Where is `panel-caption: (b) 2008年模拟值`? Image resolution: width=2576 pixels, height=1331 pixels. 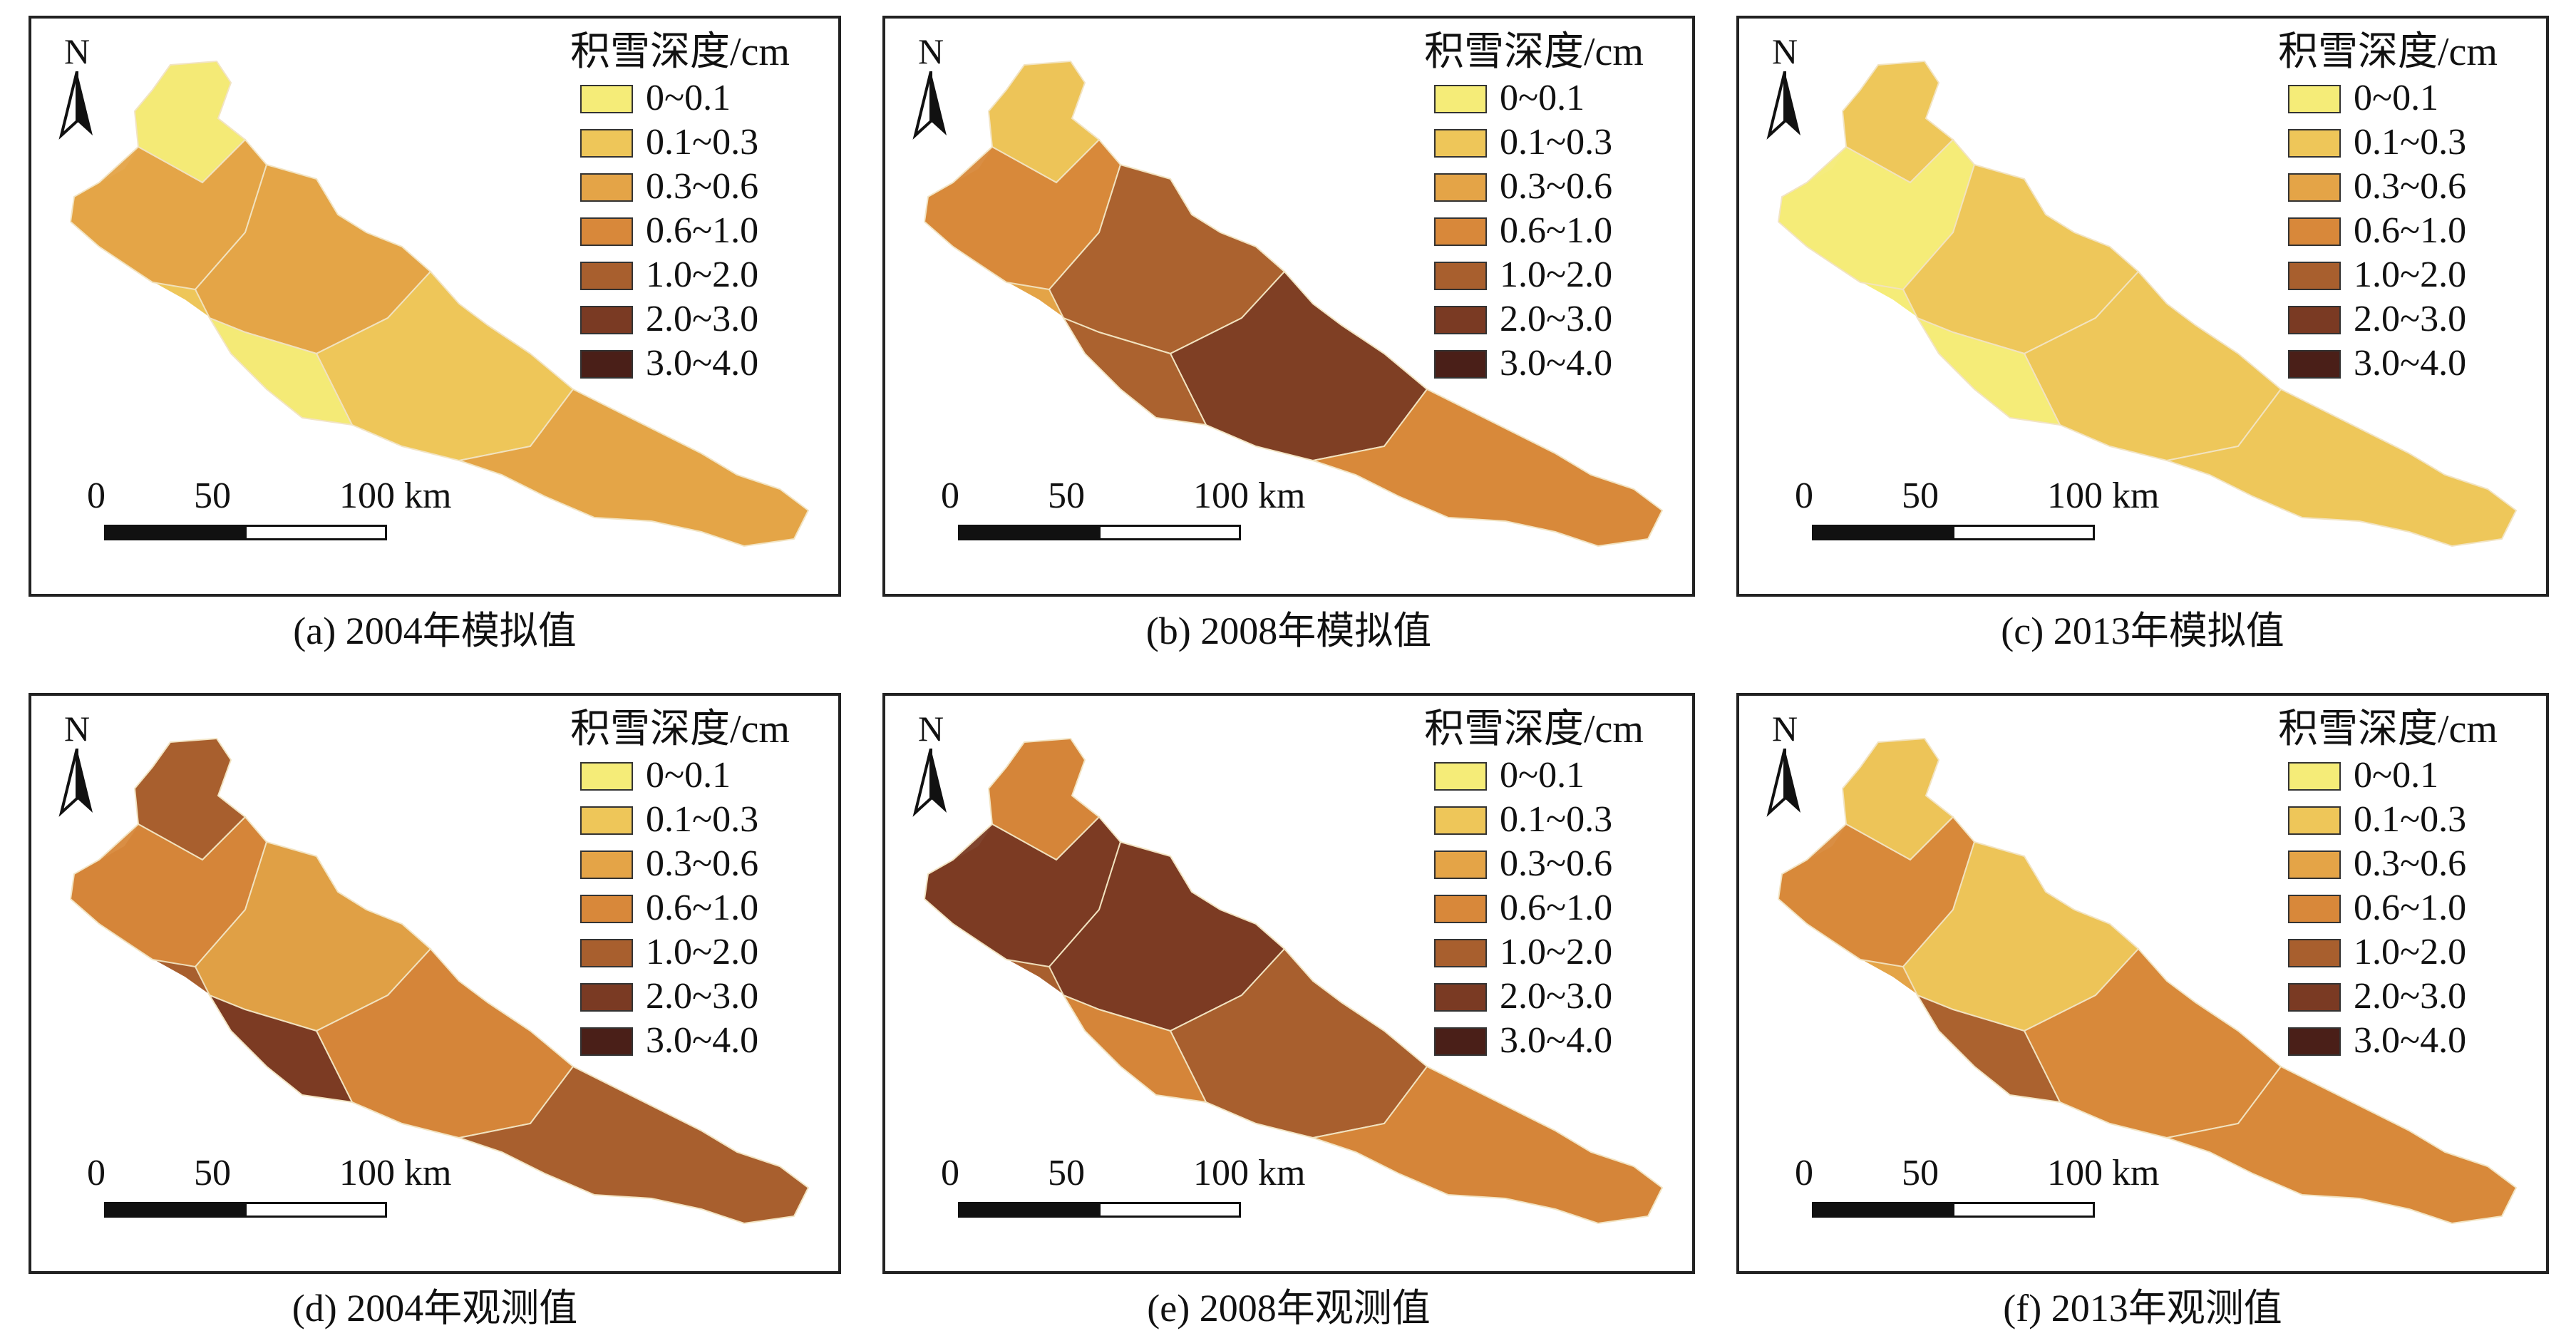 panel-caption: (b) 2008年模拟值 is located at coordinates (1288, 631).